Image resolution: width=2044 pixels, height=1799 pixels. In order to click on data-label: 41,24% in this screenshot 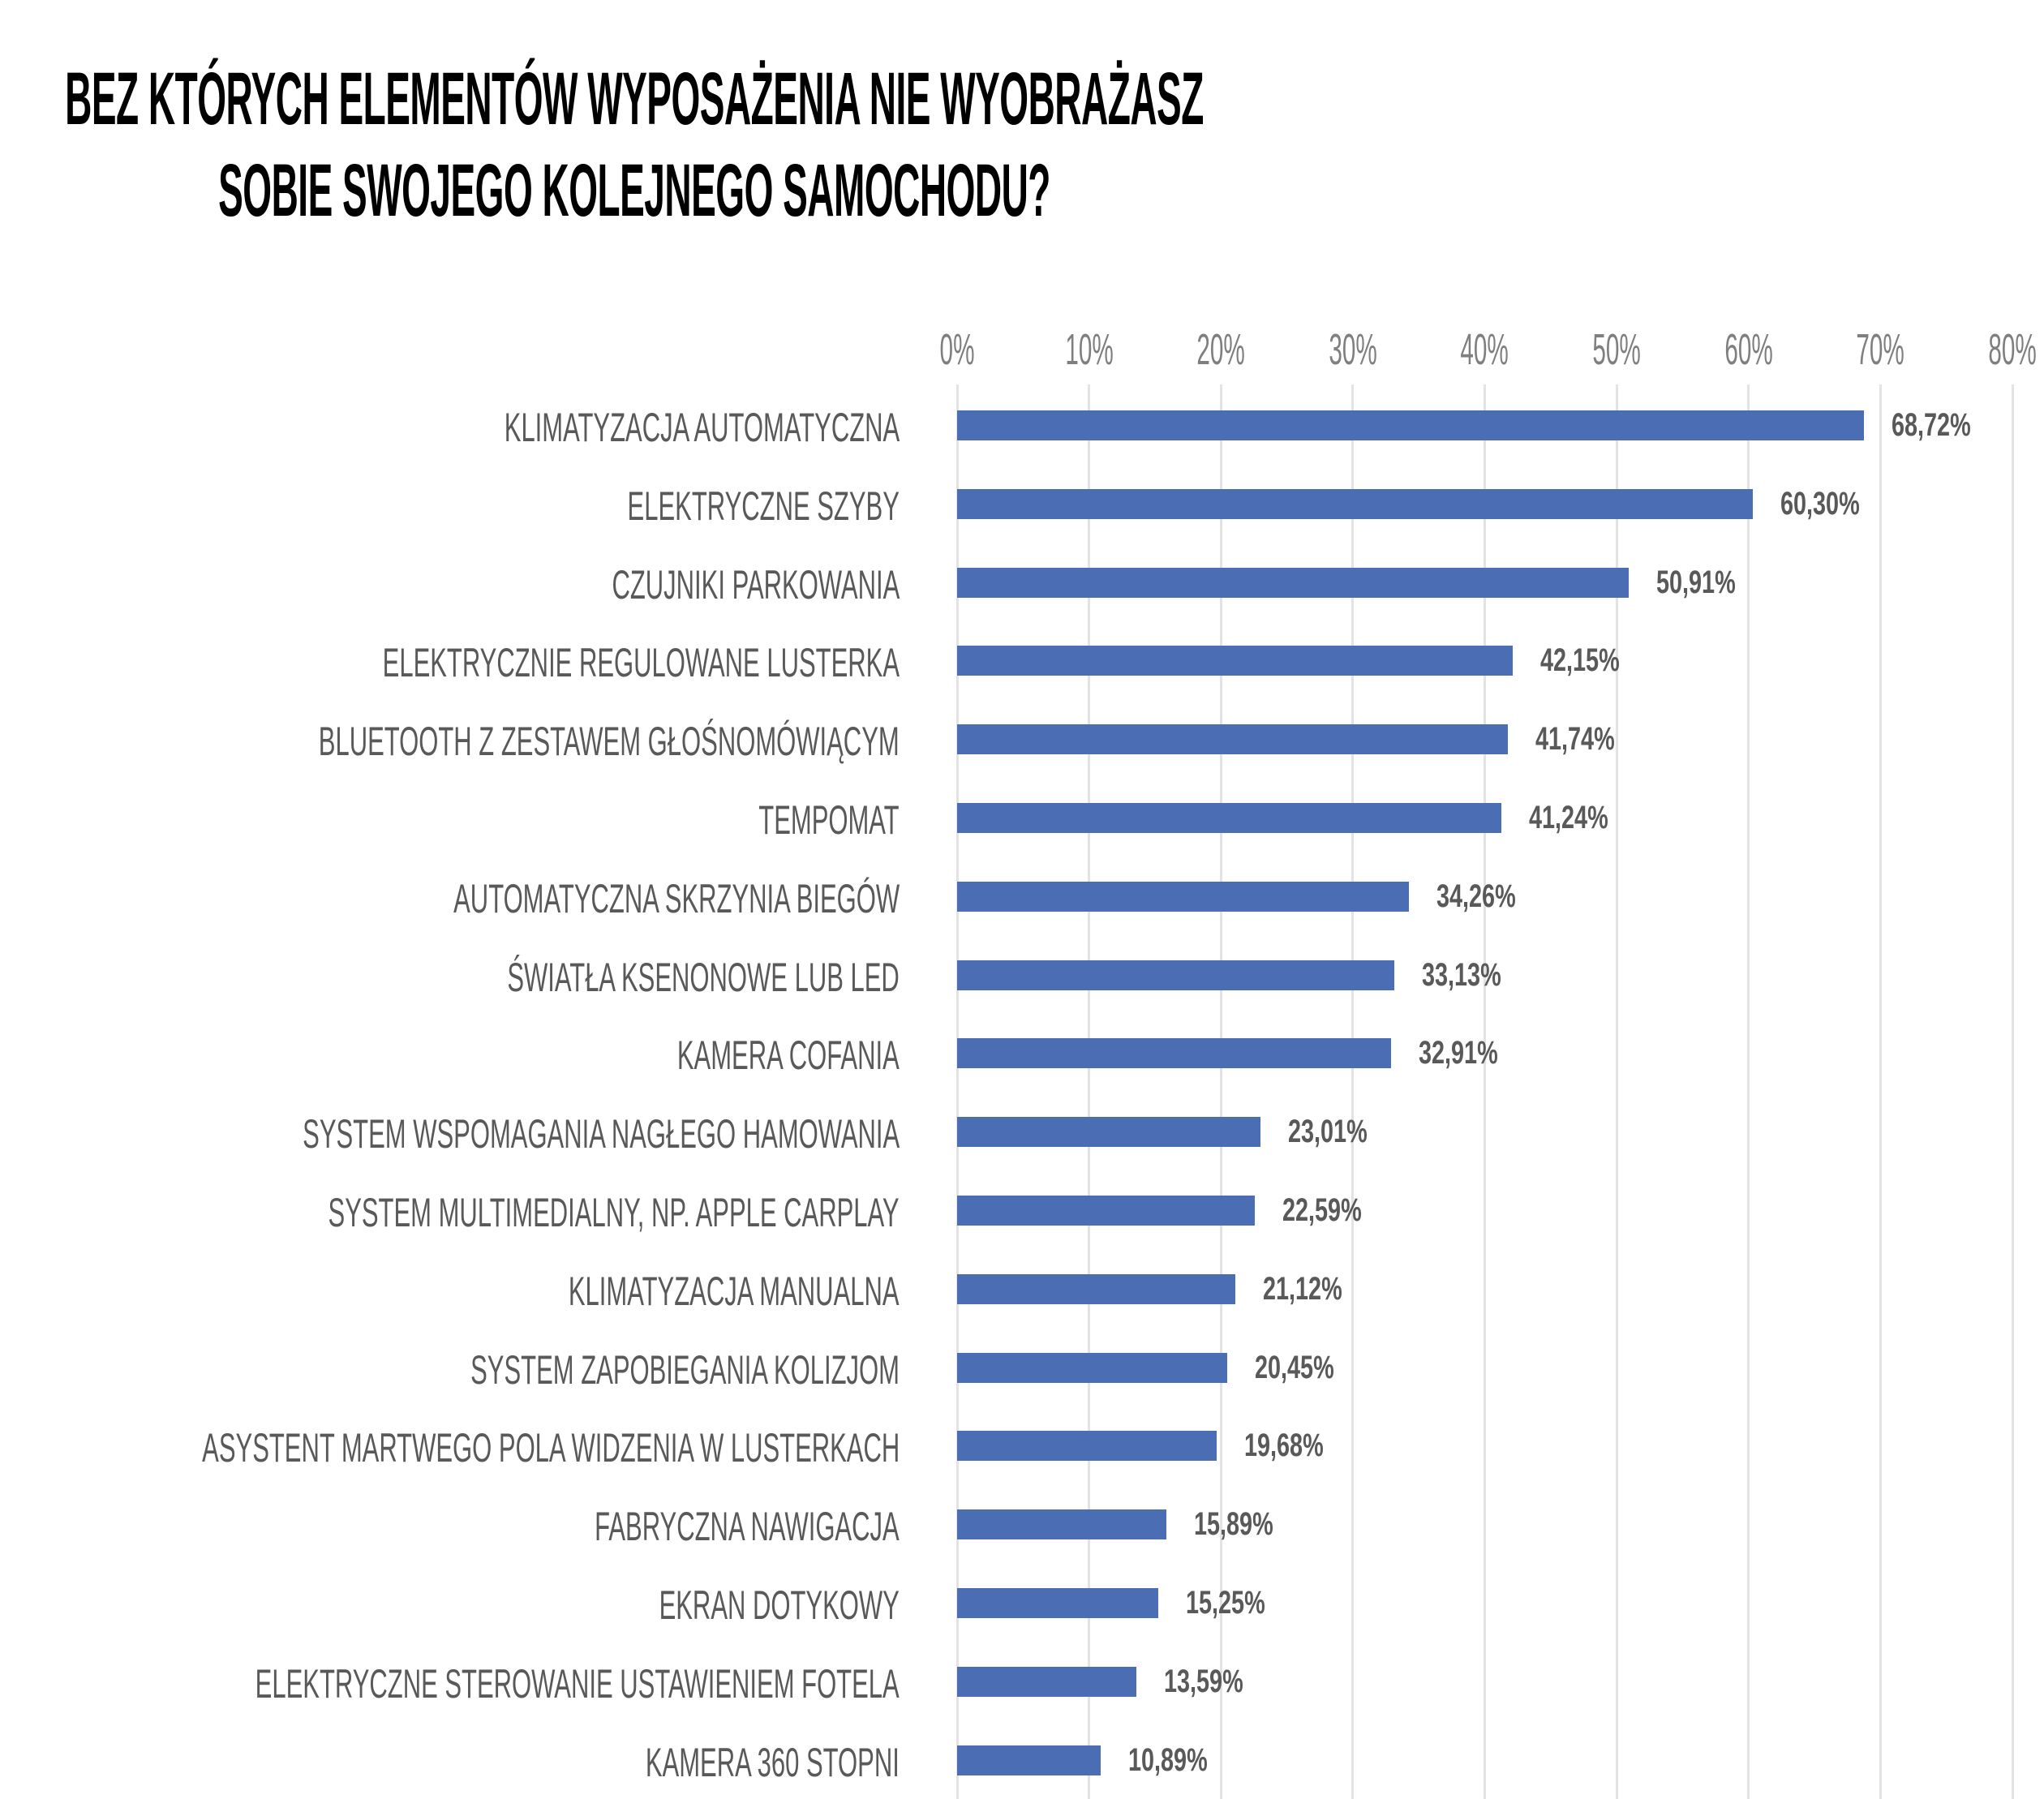, I will do `click(1584, 818)`.